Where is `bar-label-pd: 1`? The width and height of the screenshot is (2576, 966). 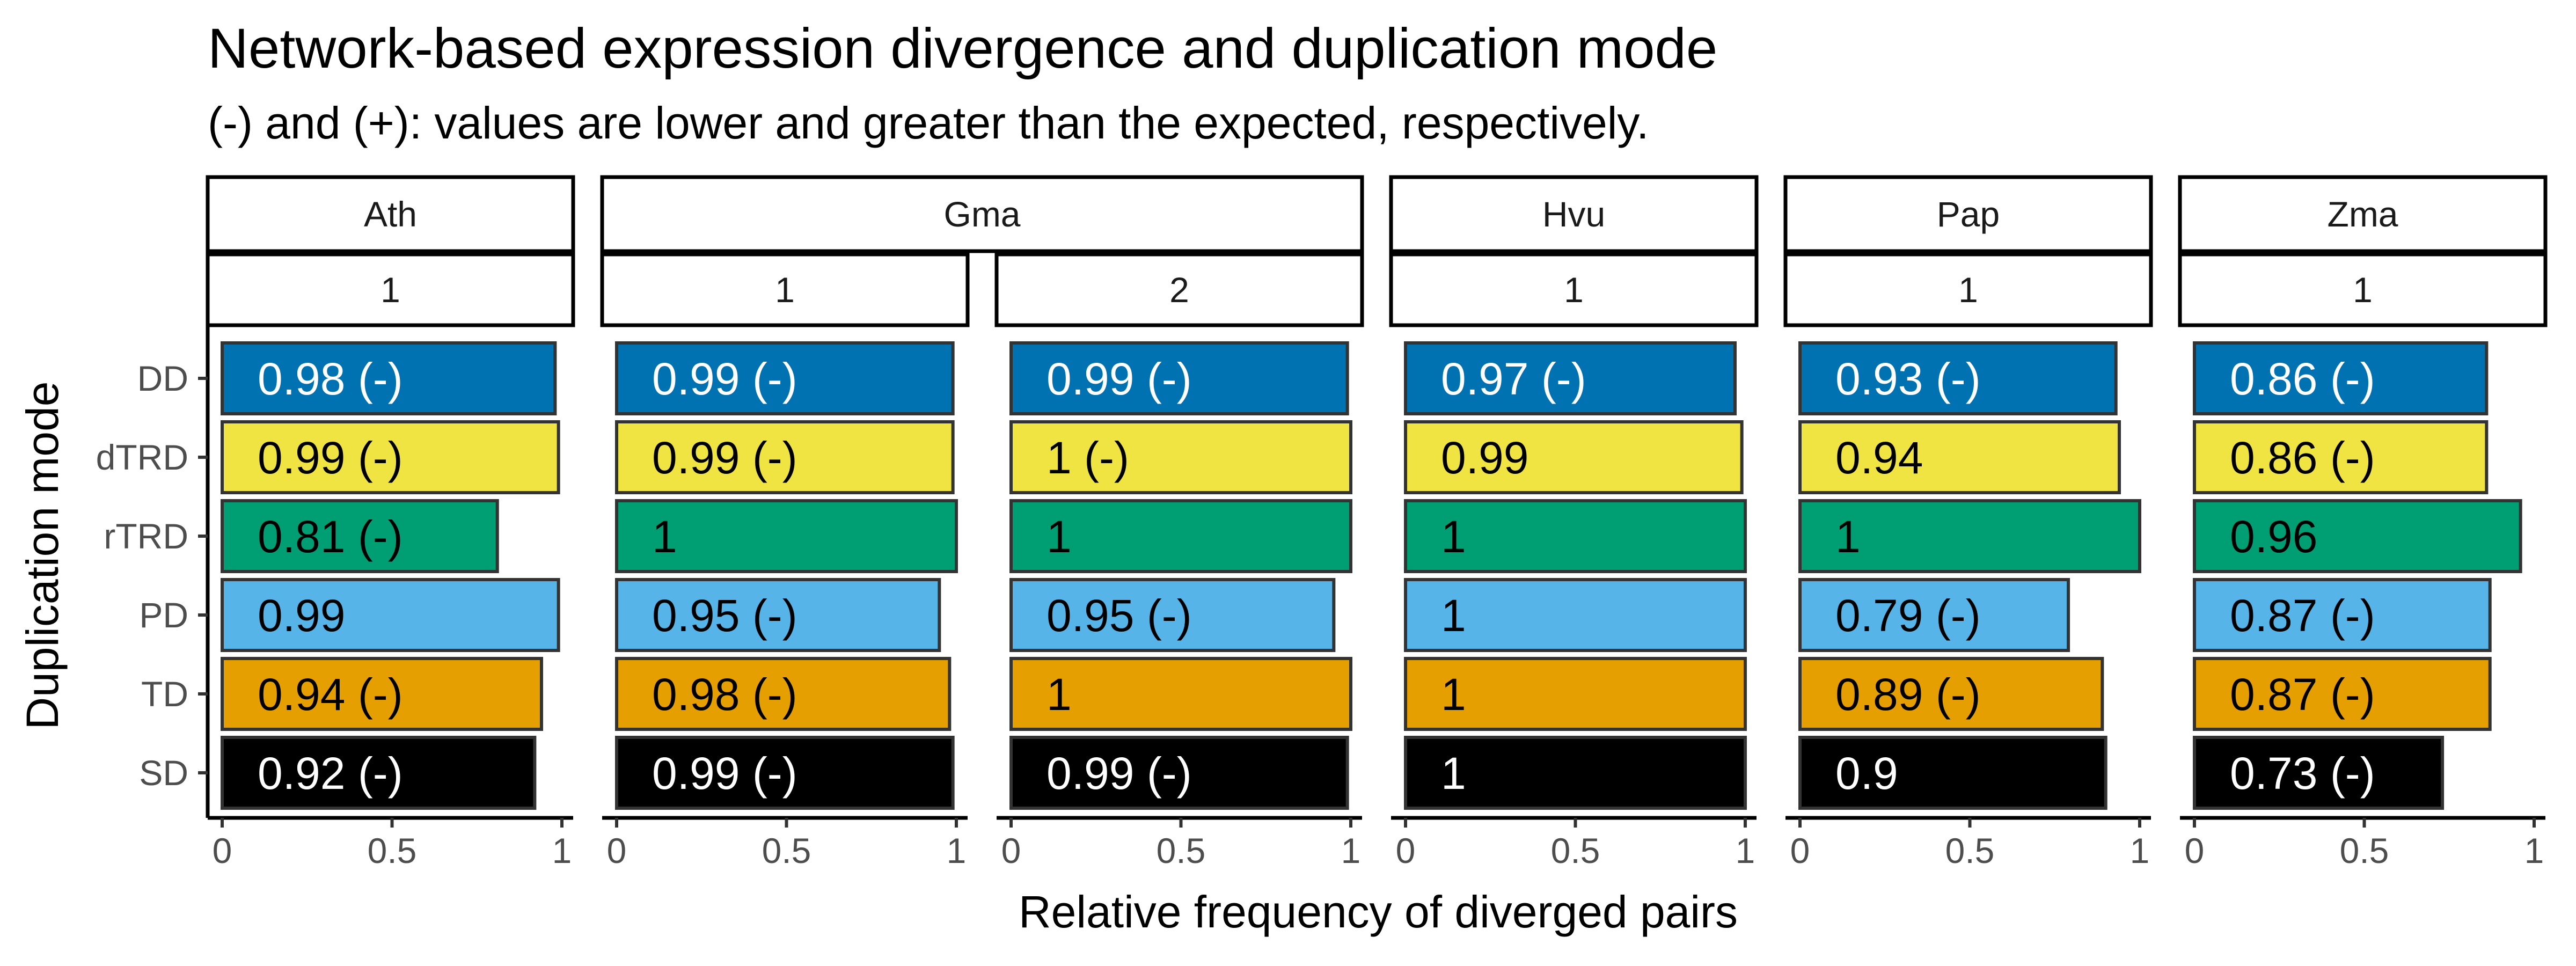 bar-label-pd: 1 is located at coordinates (1453, 615).